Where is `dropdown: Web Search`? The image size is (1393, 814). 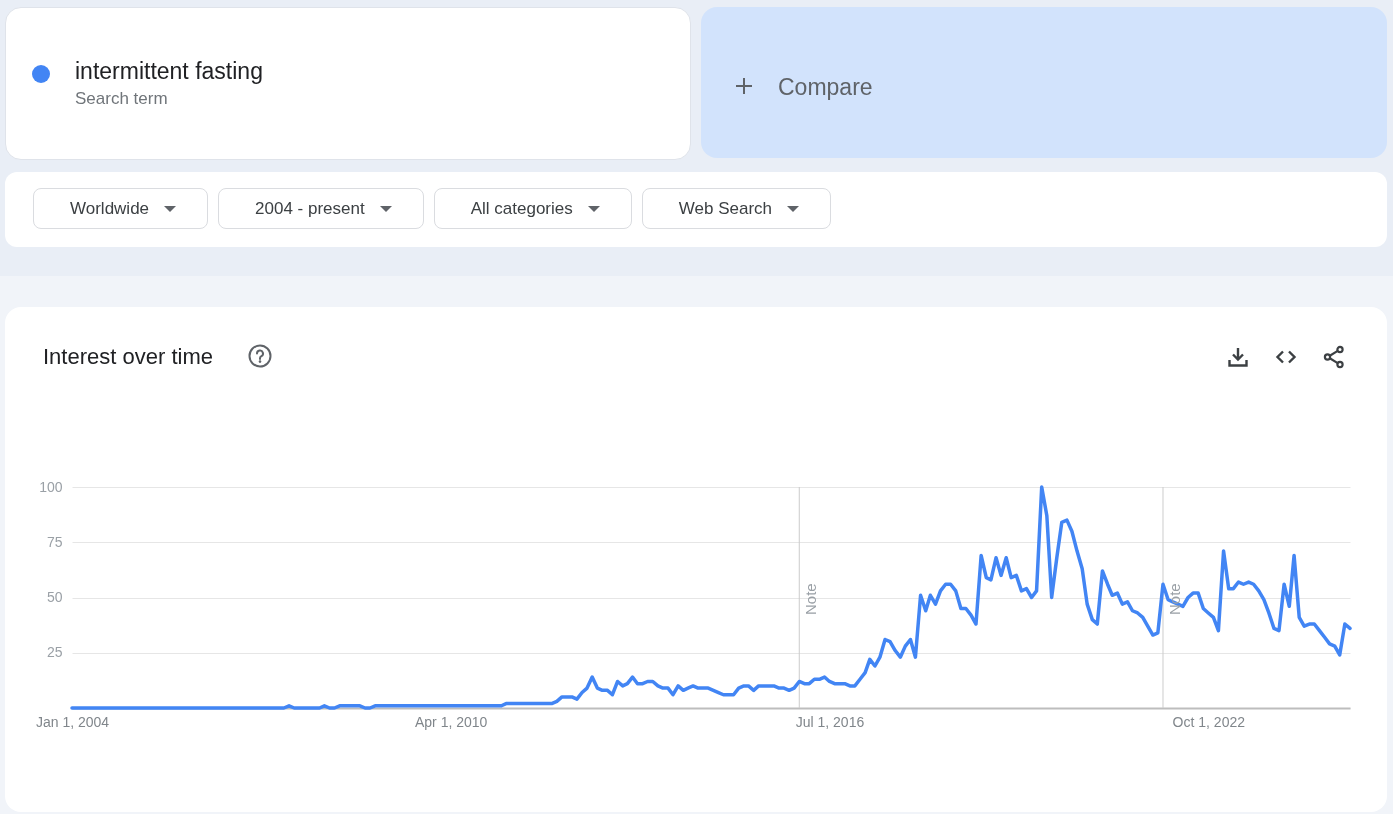 dropdown: Web Search is located at coordinates (736, 208).